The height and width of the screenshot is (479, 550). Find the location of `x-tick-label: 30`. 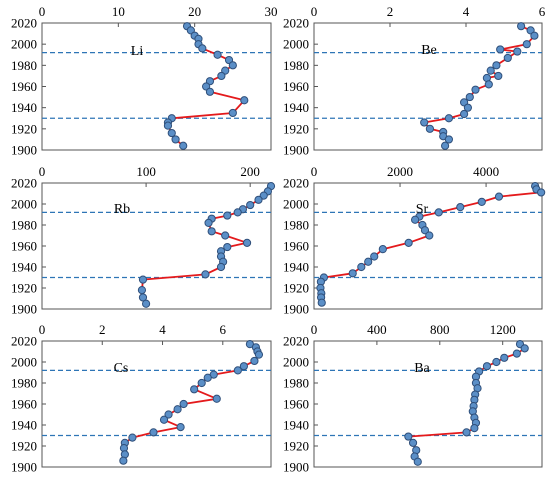

x-tick-label: 30 is located at coordinates (271, 11).